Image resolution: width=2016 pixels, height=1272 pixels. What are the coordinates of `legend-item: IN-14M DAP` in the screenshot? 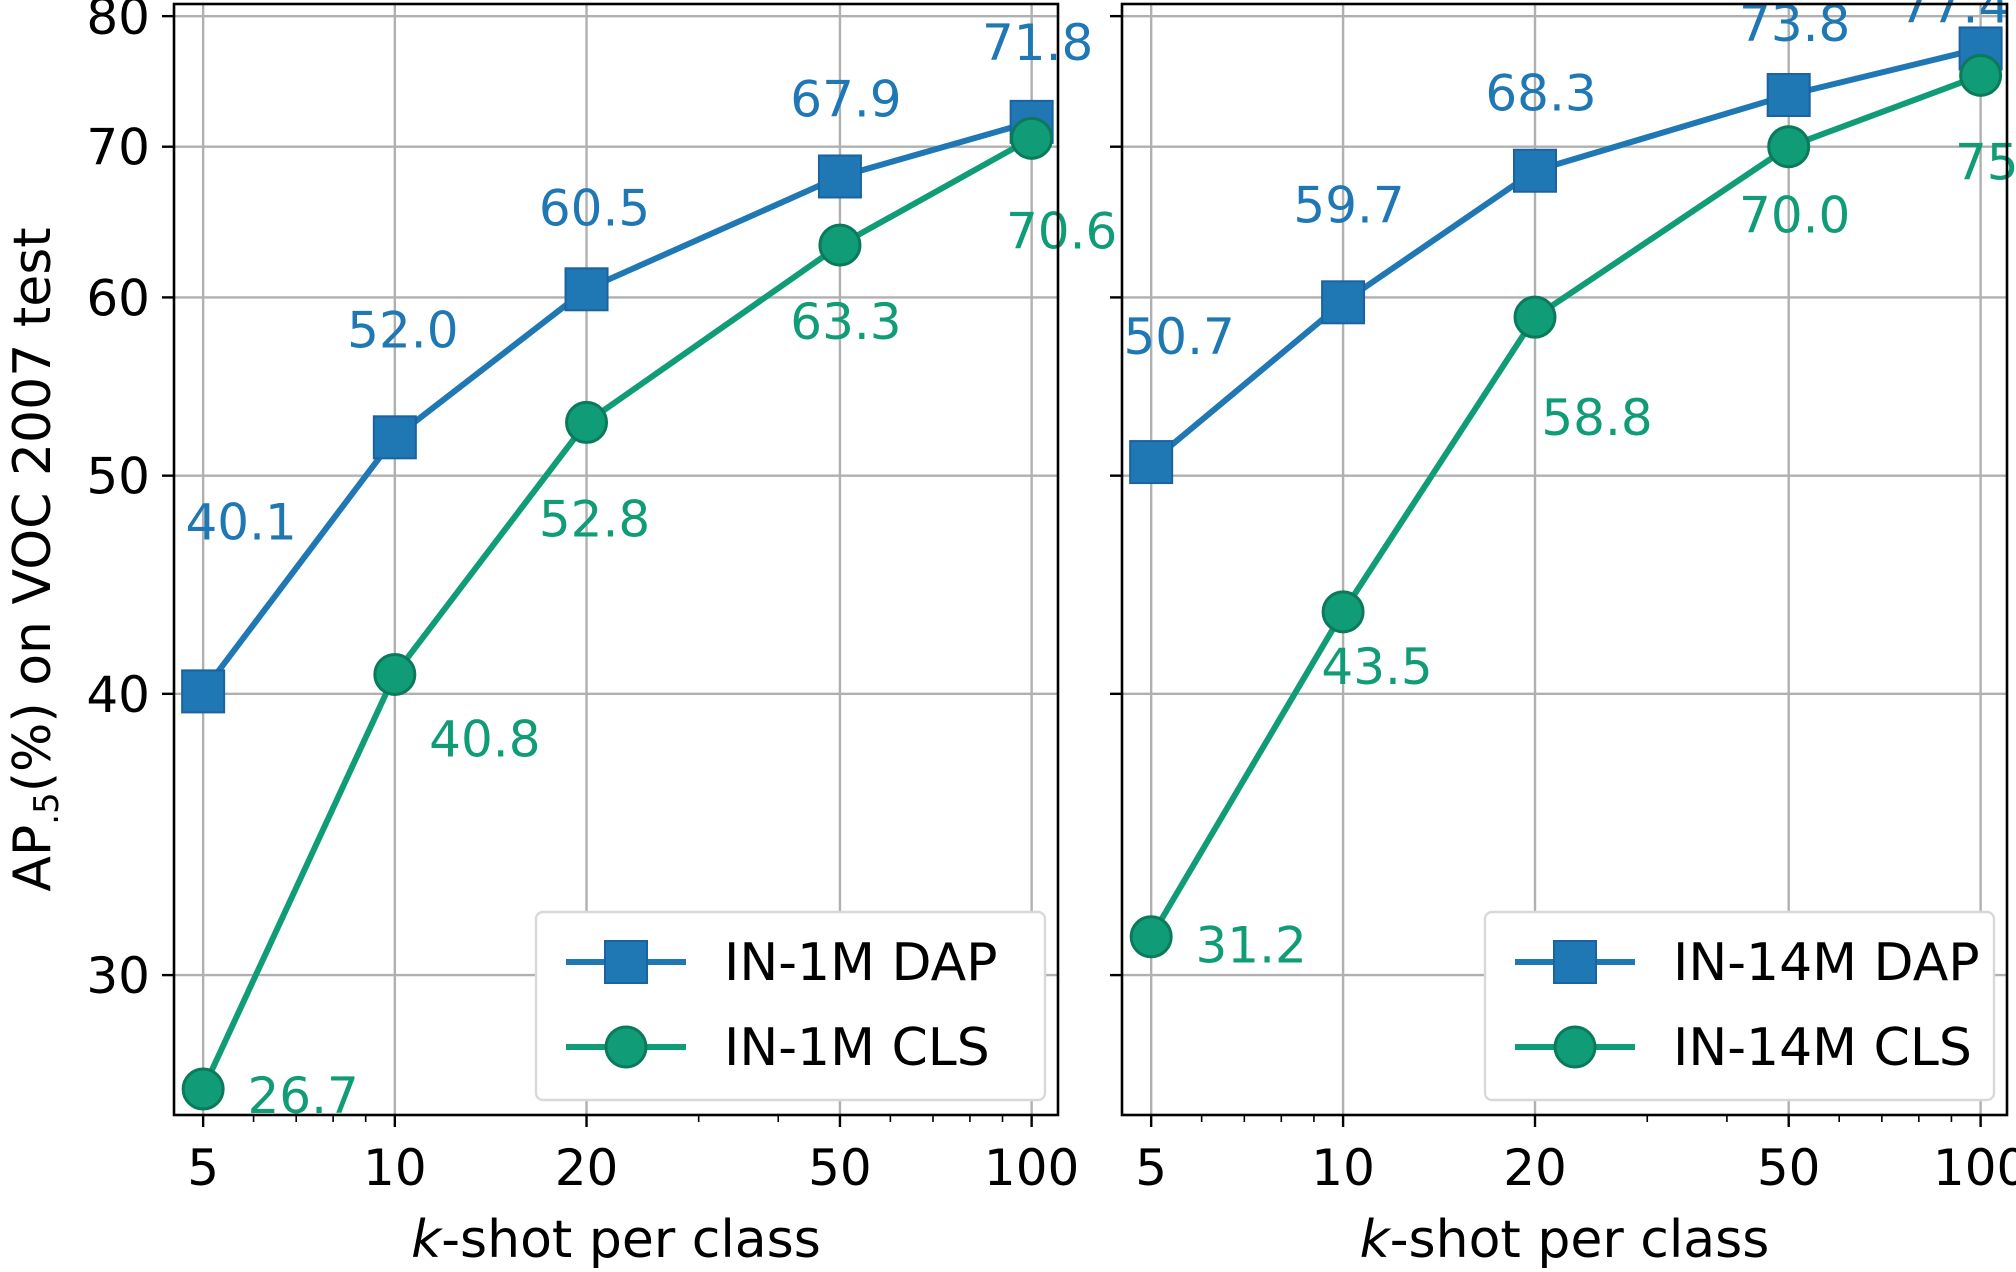 It's located at (1747, 963).